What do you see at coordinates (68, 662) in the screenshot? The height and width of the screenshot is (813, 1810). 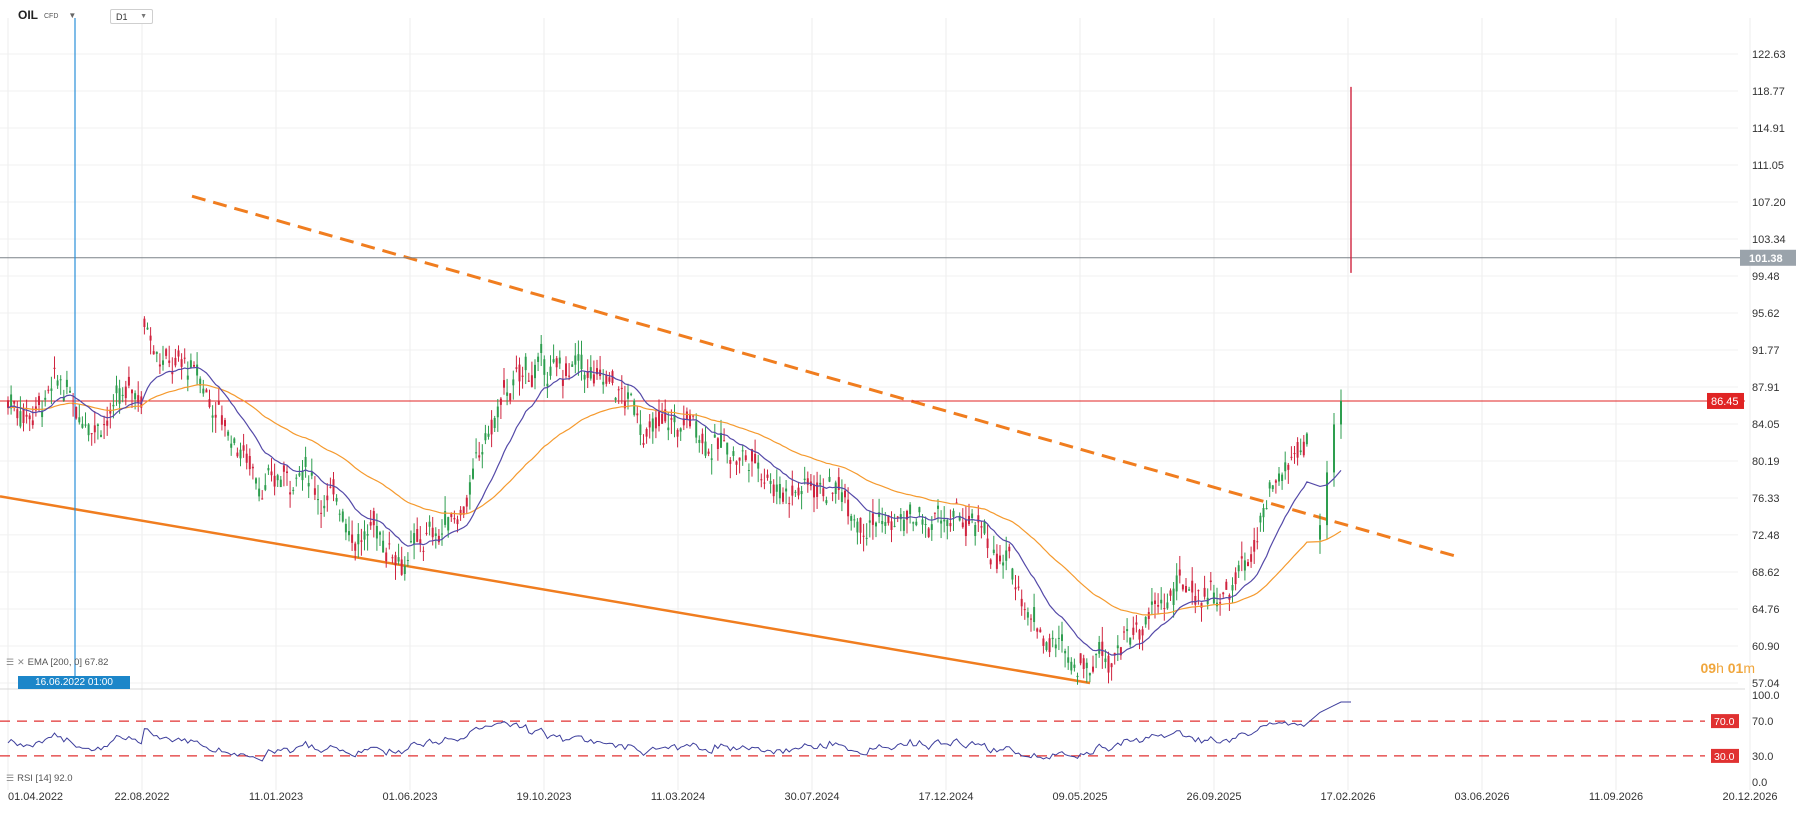 I see `ema200-label: EMA [200, 0] 67.82` at bounding box center [68, 662].